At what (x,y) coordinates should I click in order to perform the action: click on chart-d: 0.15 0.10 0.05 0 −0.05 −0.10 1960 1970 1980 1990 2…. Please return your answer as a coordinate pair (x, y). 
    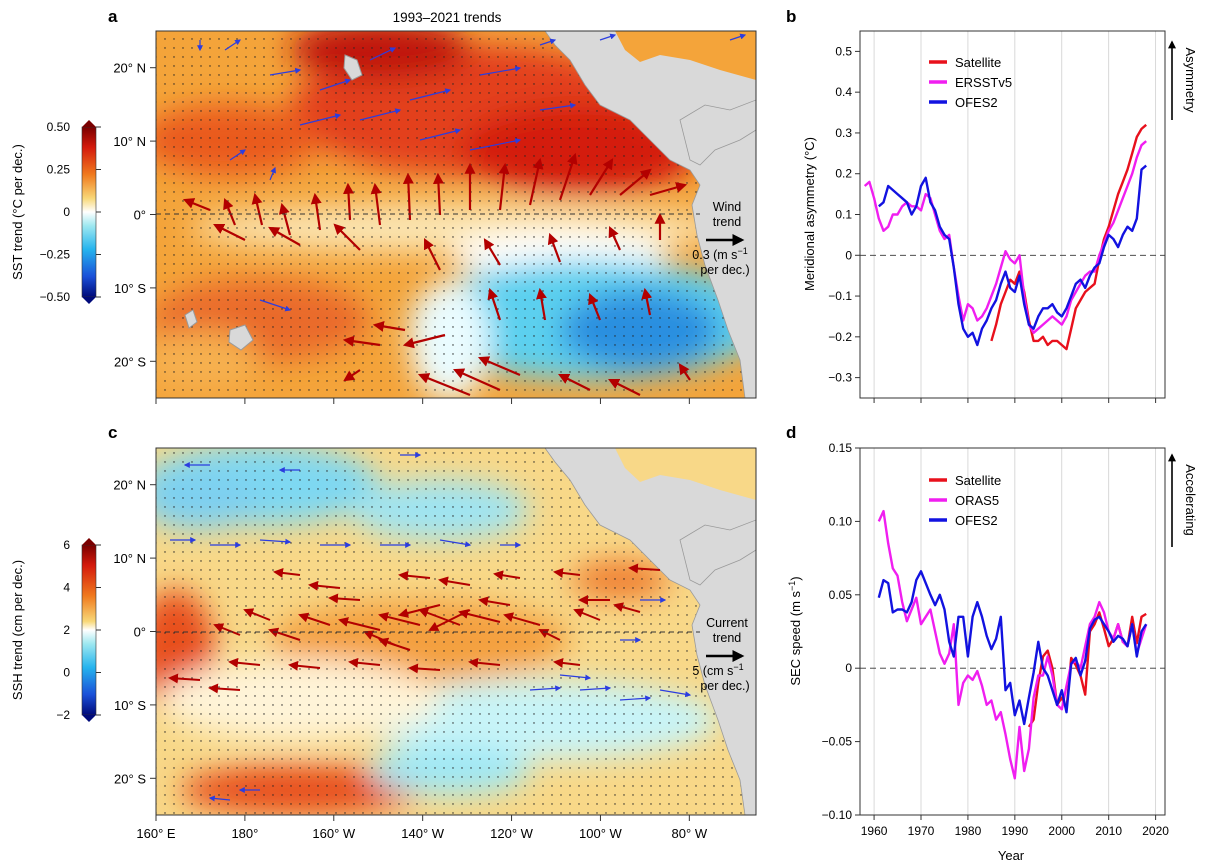
    Looking at the image, I should click on (996, 639).